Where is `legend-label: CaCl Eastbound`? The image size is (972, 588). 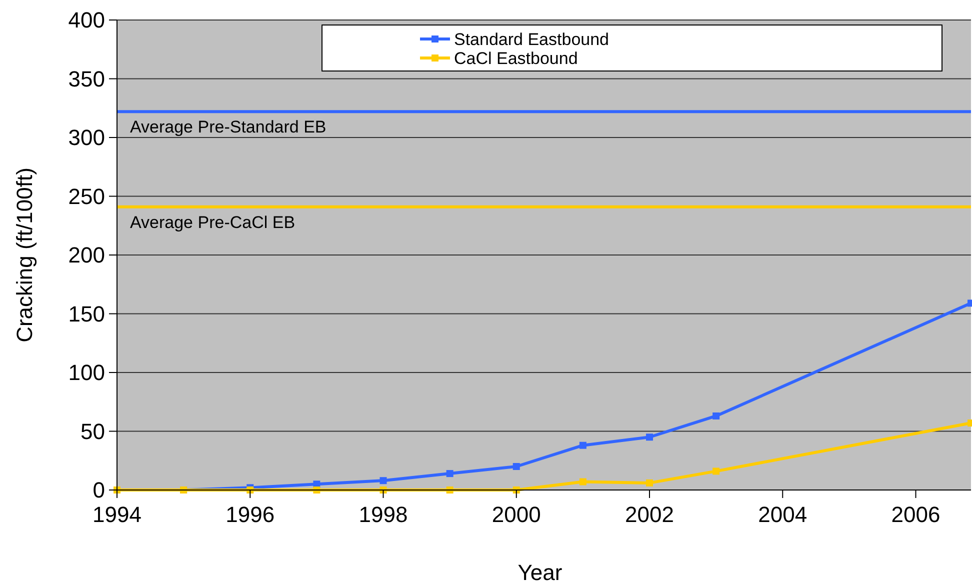
legend-label: CaCl Eastbound is located at coordinates (516, 58).